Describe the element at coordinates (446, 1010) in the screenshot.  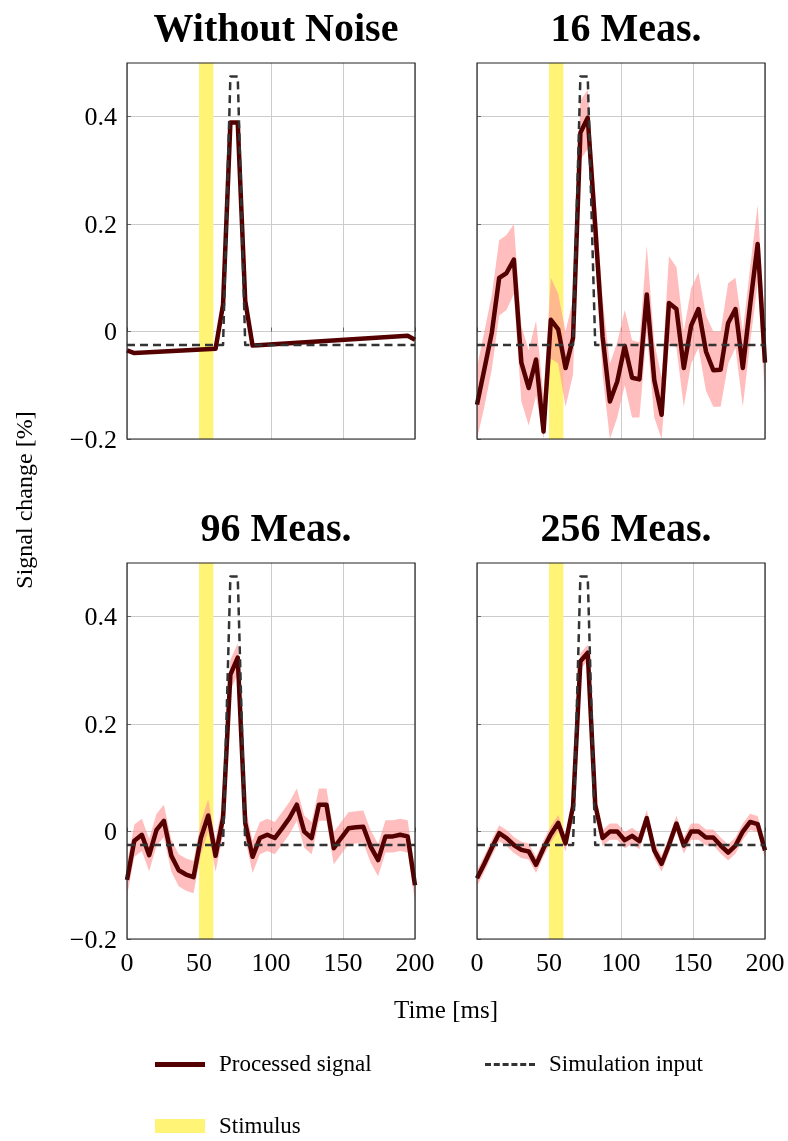
I see `x-axis-title: Time [ms]` at that location.